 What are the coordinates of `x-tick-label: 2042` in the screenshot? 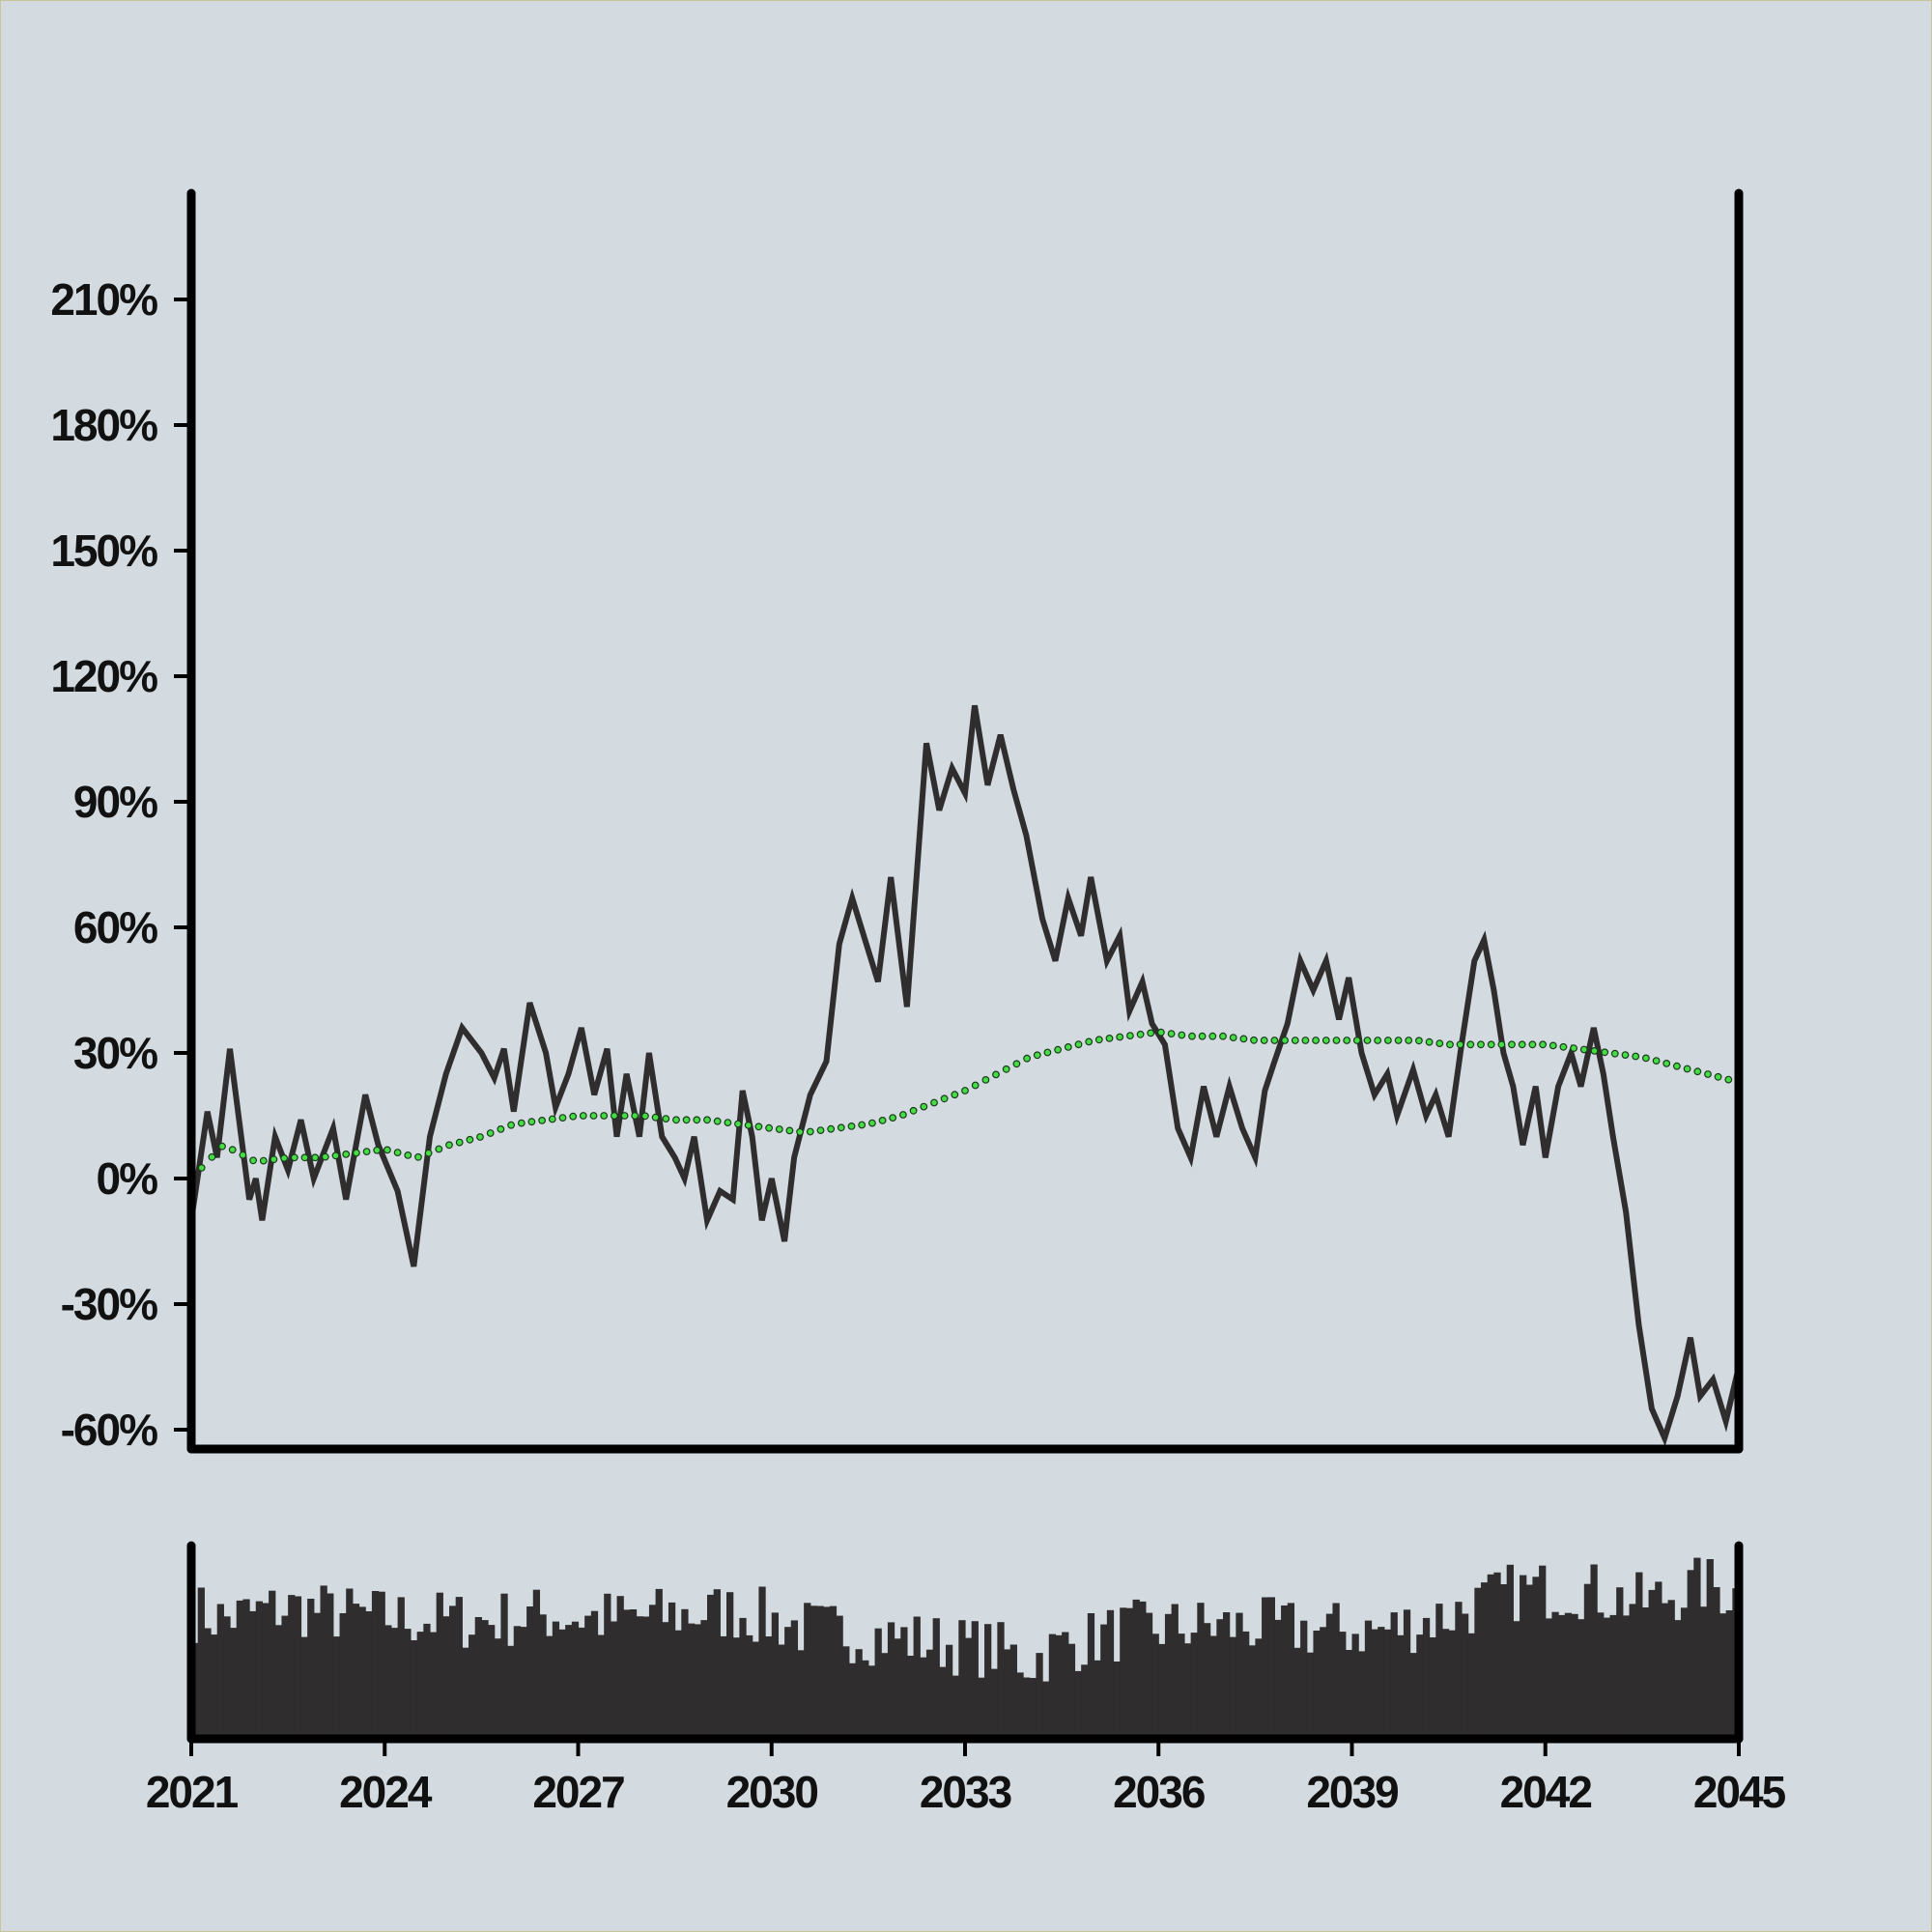 It's located at (1546, 1792).